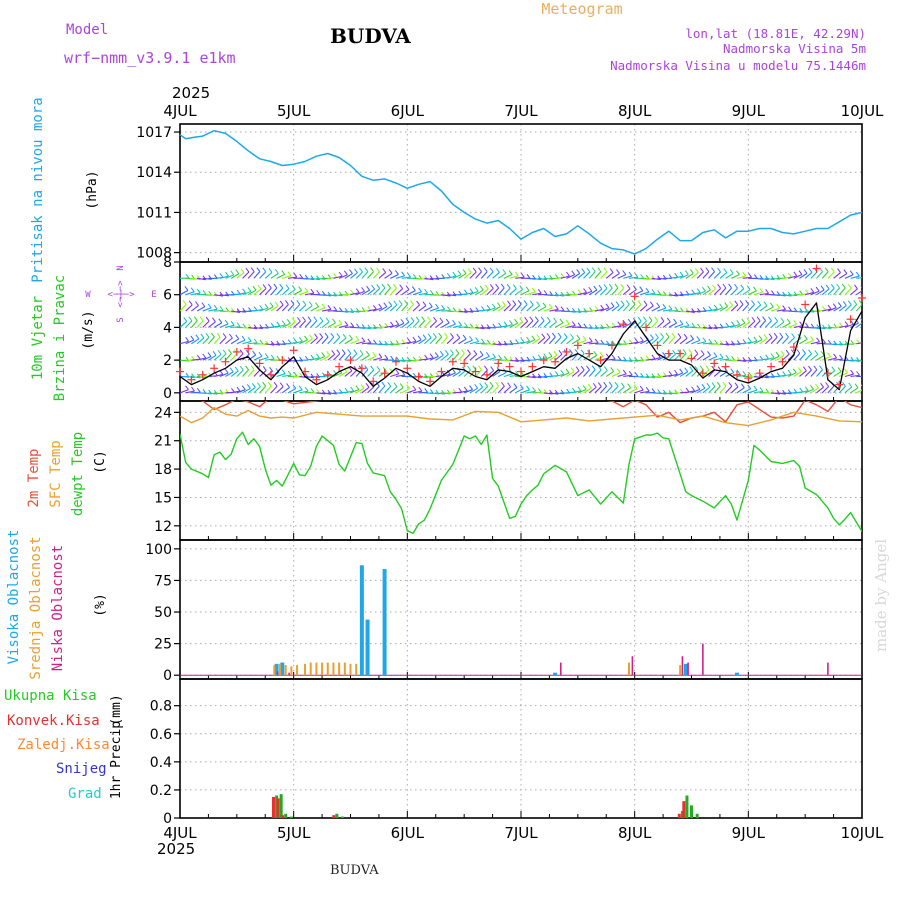 The width and height of the screenshot is (900, 905). What do you see at coordinates (56, 473) in the screenshot?
I see `temp-ylabel-2: SFC Temp` at bounding box center [56, 473].